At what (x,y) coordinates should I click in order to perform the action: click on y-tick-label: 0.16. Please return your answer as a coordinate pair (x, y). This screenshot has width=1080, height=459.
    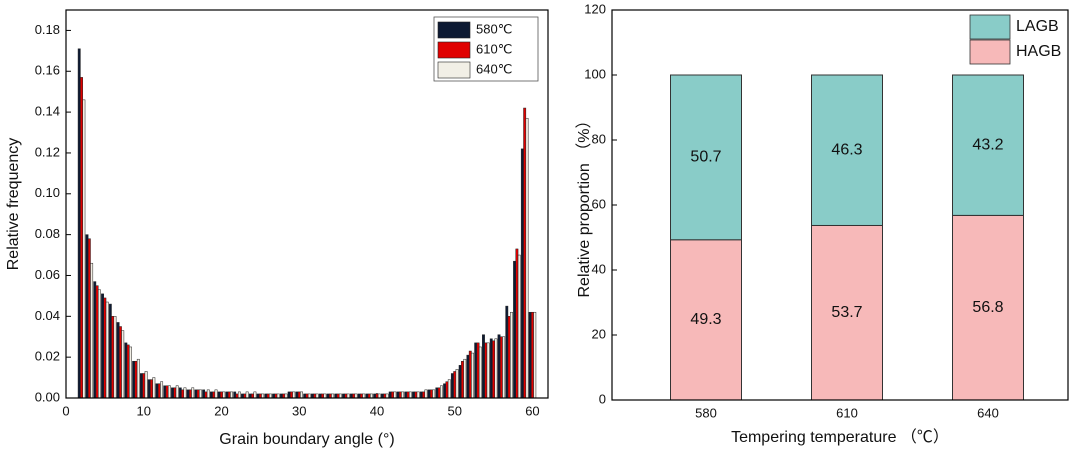
    Looking at the image, I should click on (47, 70).